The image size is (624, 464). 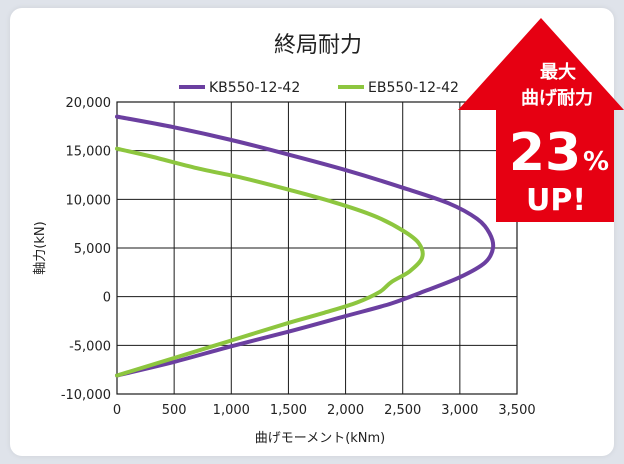 What do you see at coordinates (320, 438) in the screenshot?
I see `x-axis-label: 曲げモーメント(kNm)` at bounding box center [320, 438].